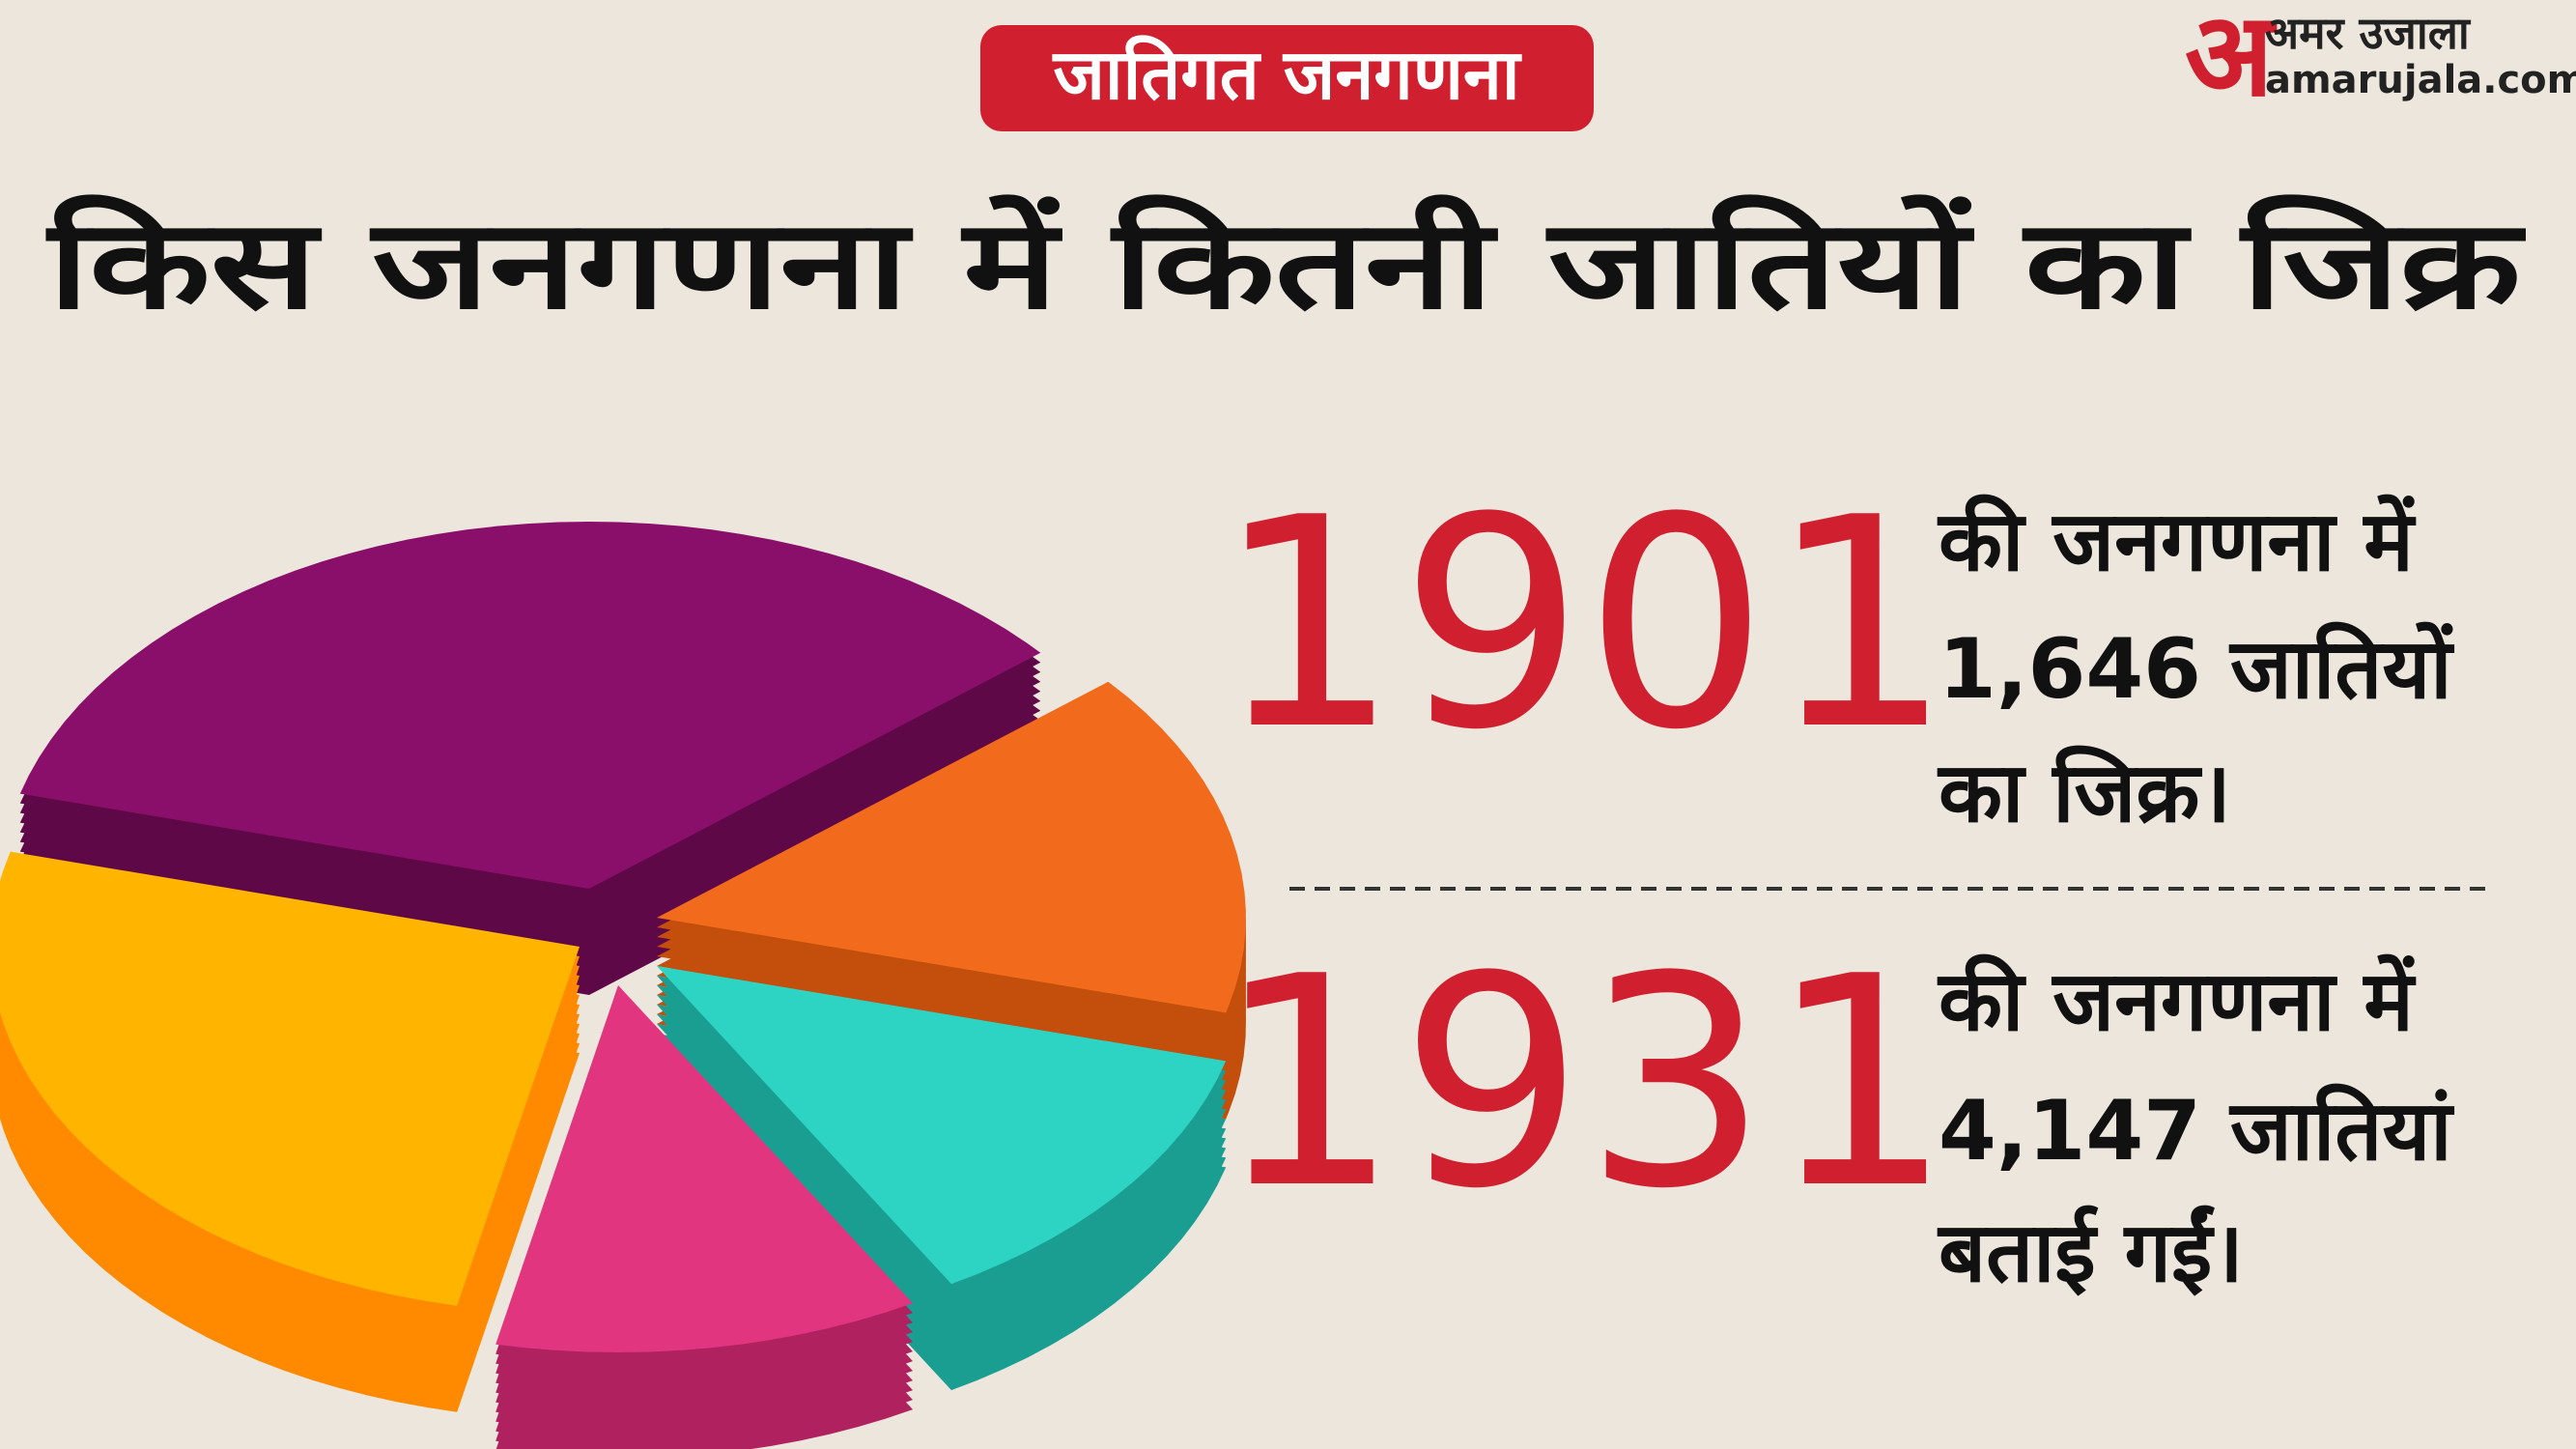 This screenshot has height=1449, width=2576. Describe the element at coordinates (2090, 1253) in the screenshot. I see `entry-line: बताई गईं।` at that location.